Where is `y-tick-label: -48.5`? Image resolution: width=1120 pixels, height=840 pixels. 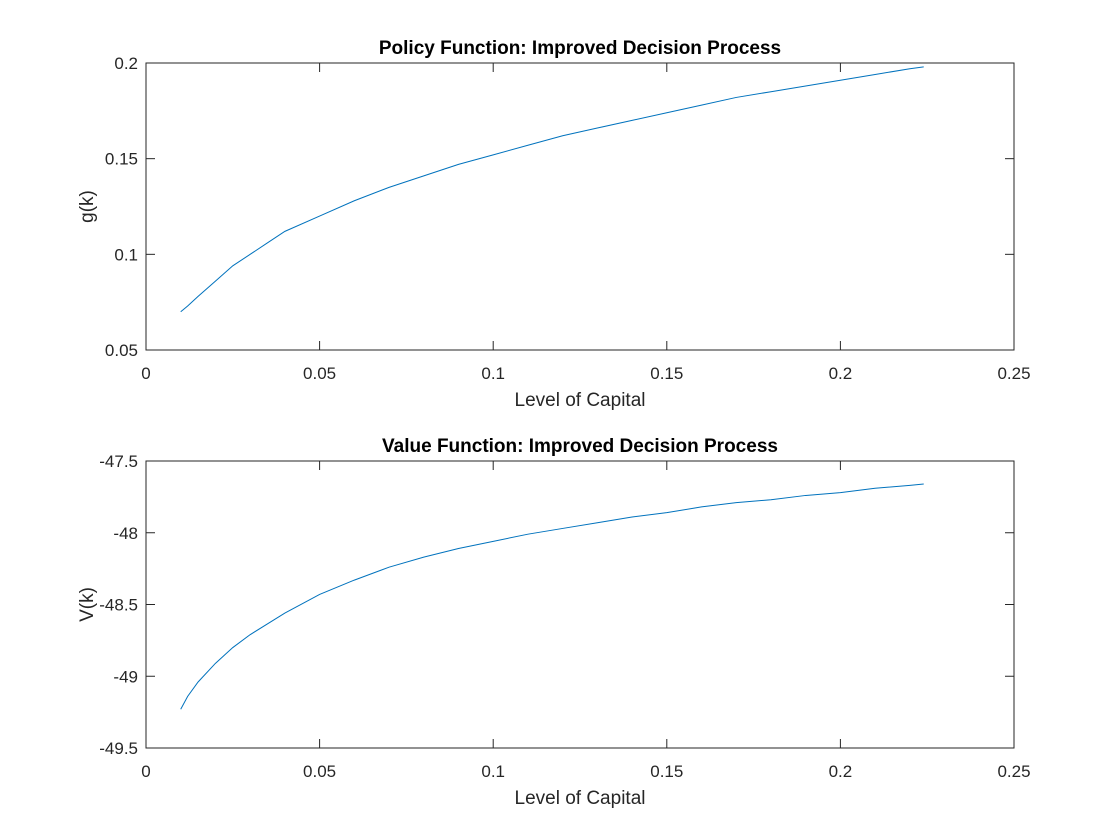
y-tick-label: -48.5 is located at coordinates (118, 605).